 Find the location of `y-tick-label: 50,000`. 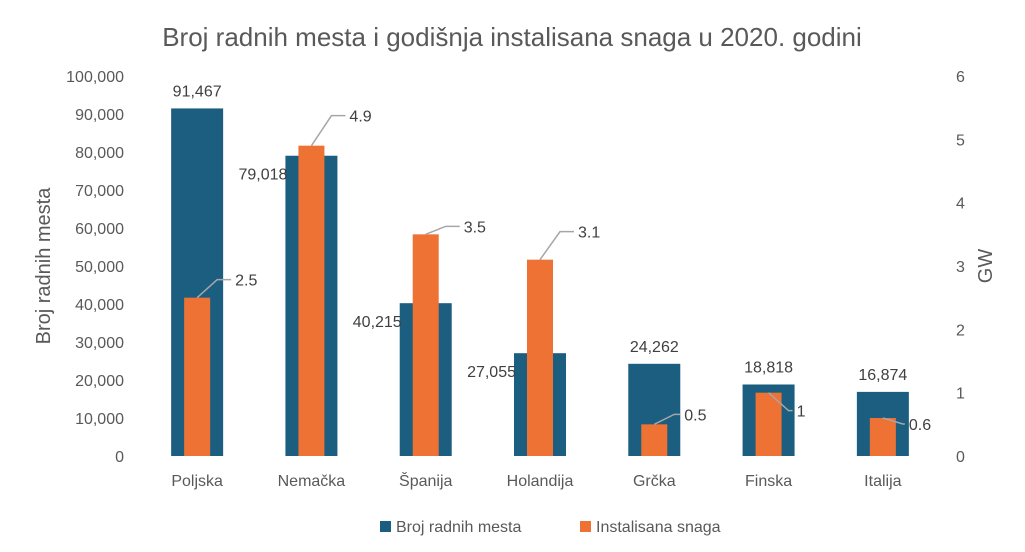

y-tick-label: 50,000 is located at coordinates (99, 267).